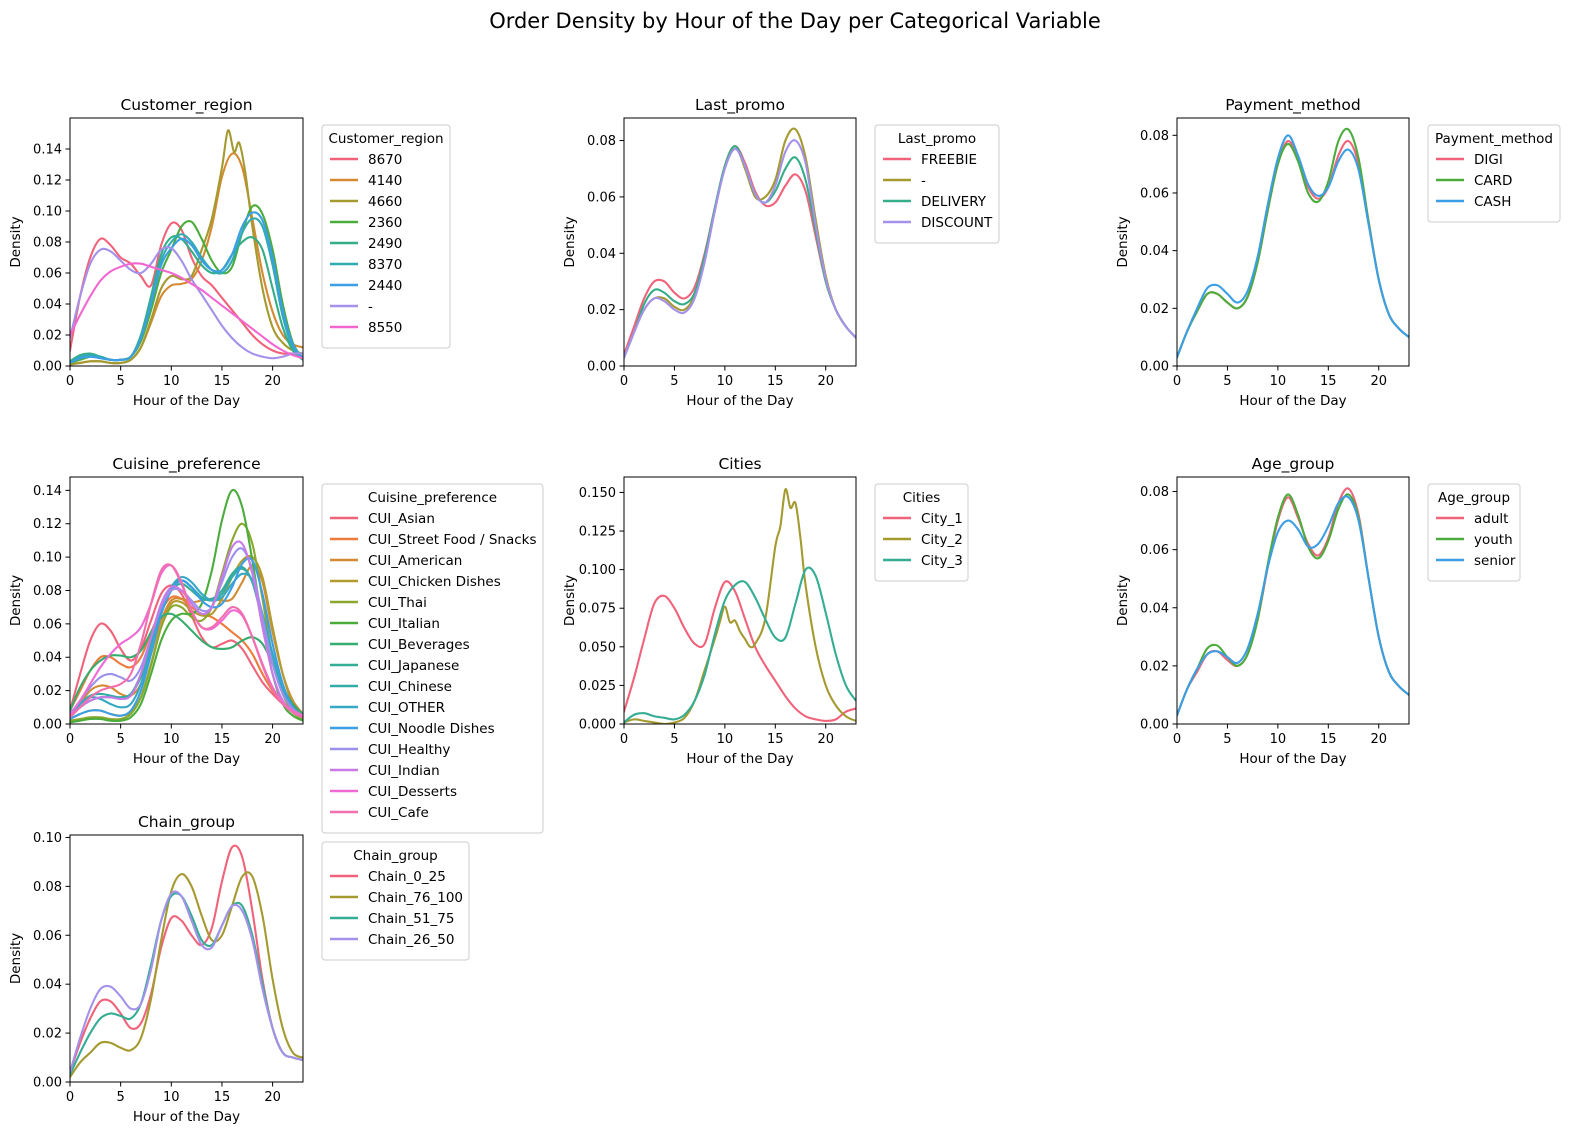 Image resolution: width=1583 pixels, height=1145 pixels. What do you see at coordinates (397, 603) in the screenshot?
I see `legend-entry: CUI_Thai` at bounding box center [397, 603].